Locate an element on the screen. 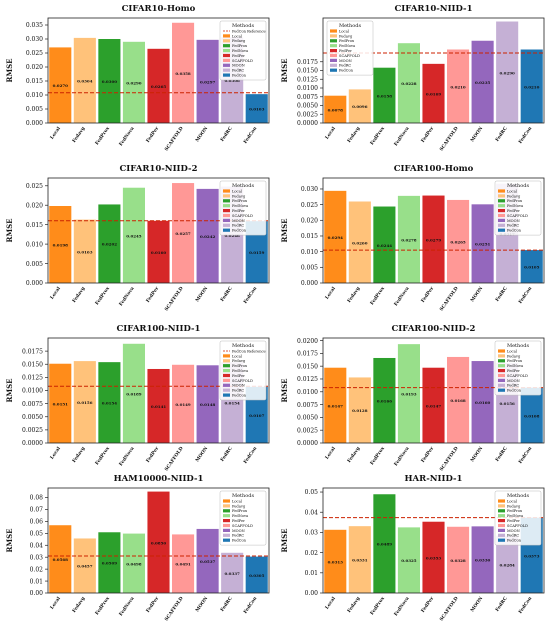 This screenshot has width=550, height=629. bar-fedcon is located at coordinates (531, 415).